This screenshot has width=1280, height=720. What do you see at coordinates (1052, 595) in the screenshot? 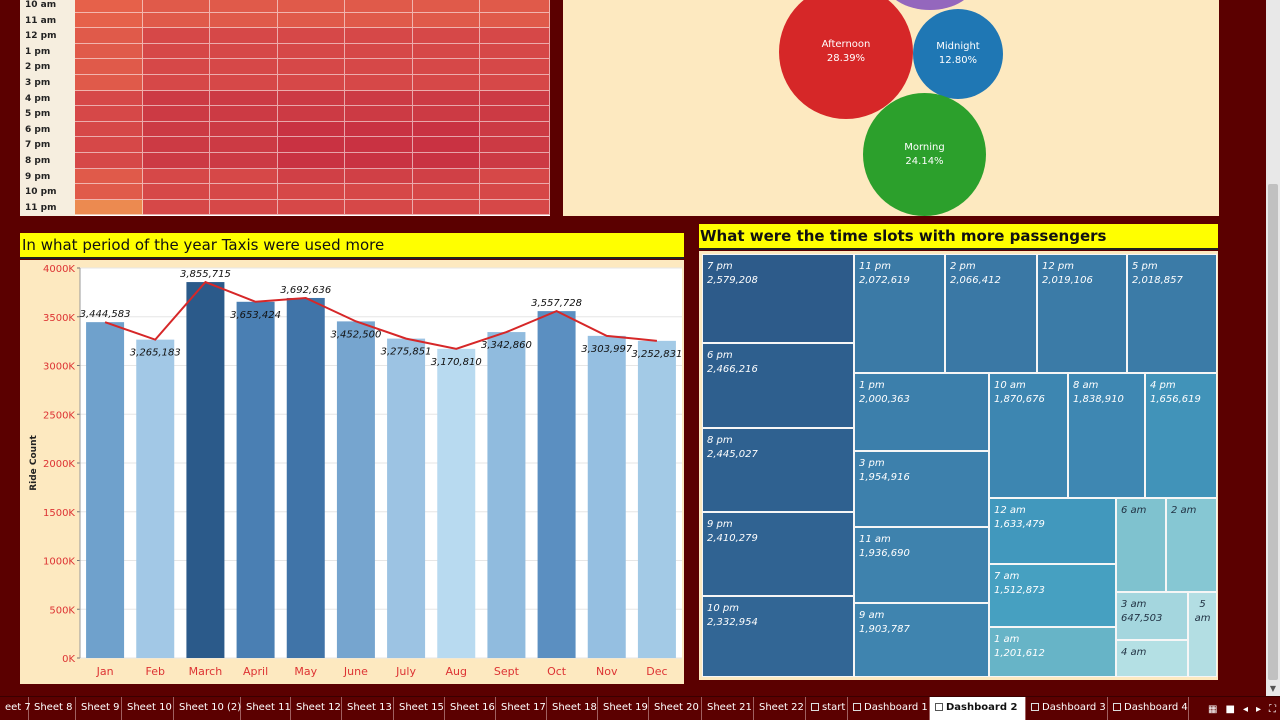
I see `treemap-cell: 7 am 1,512,873` at bounding box center [1052, 595].